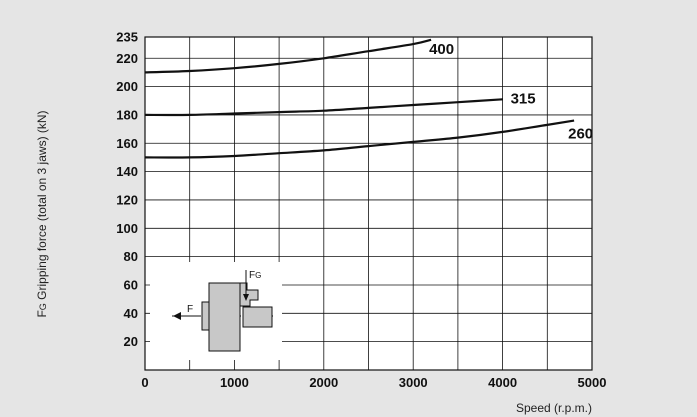  What do you see at coordinates (580, 134) in the screenshot?
I see `series-label-260: 260` at bounding box center [580, 134].